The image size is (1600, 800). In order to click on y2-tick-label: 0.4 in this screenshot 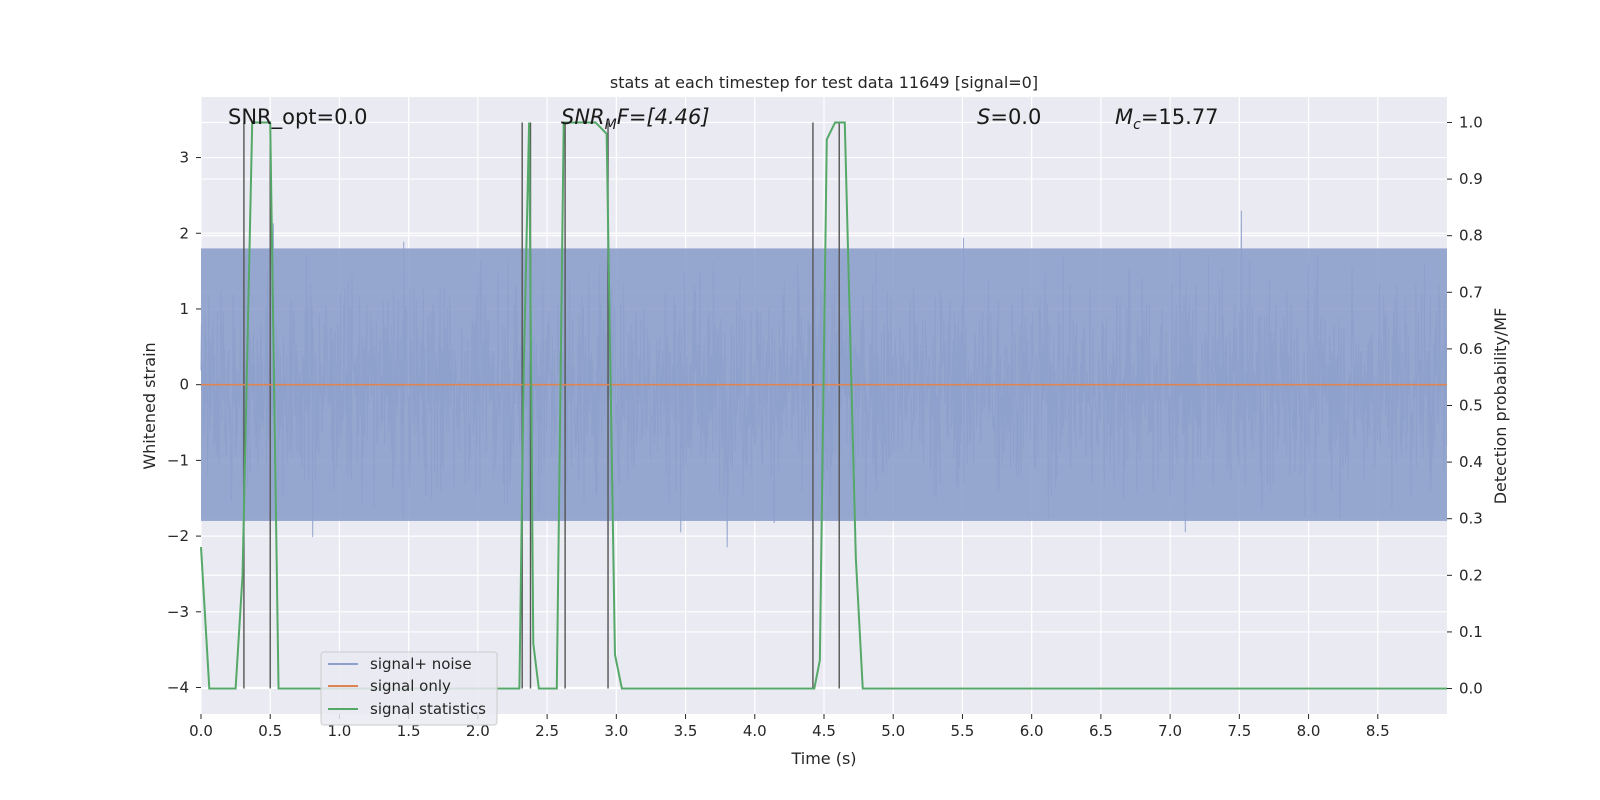, I will do `click(1471, 462)`.